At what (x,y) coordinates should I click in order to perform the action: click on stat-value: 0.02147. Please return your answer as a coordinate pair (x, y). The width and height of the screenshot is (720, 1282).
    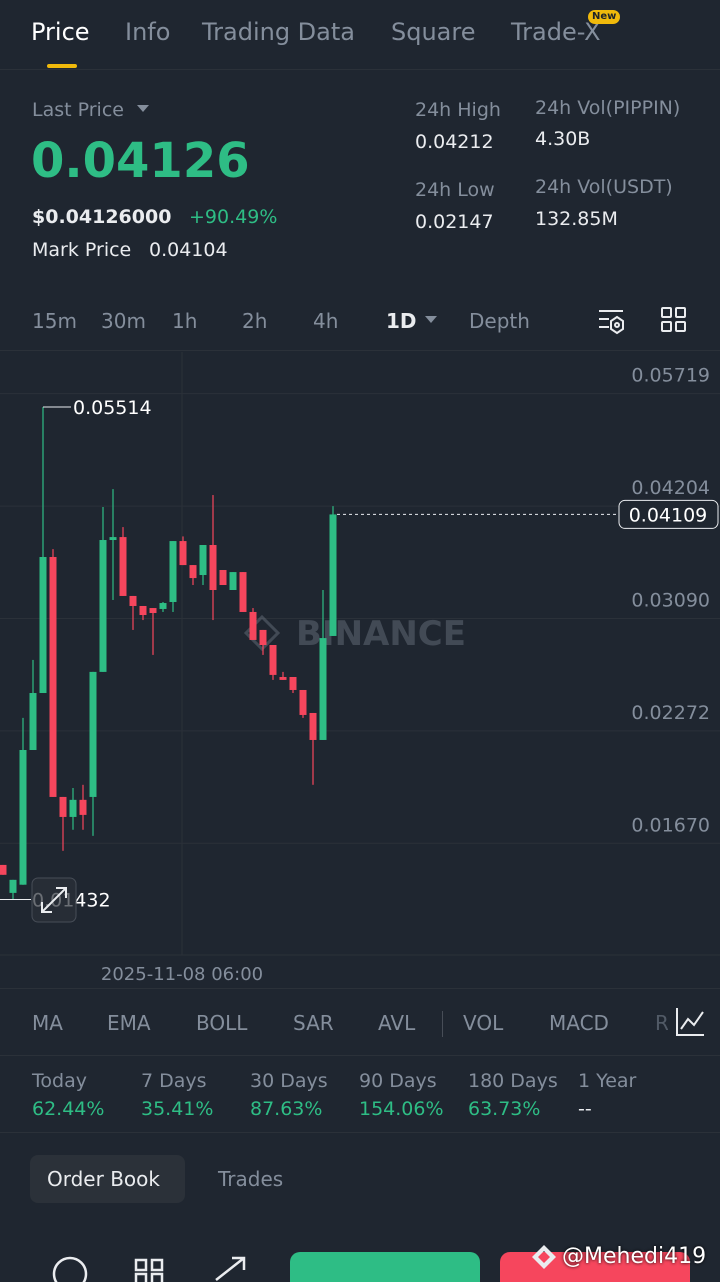
    Looking at the image, I should click on (454, 222).